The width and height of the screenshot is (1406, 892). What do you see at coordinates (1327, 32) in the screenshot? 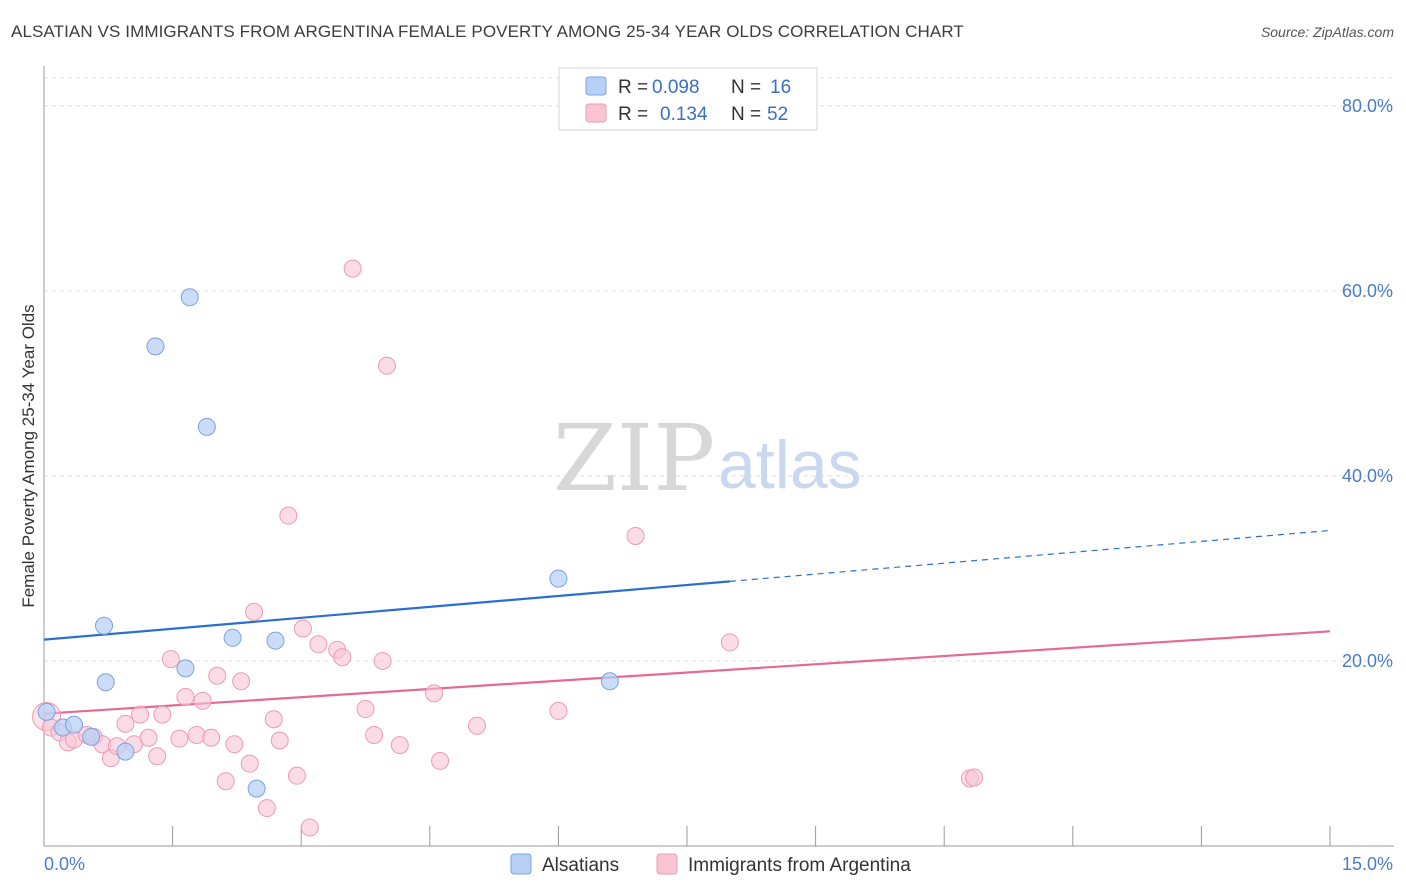
I see `chart-source: Source: ZipAtlas.com` at bounding box center [1327, 32].